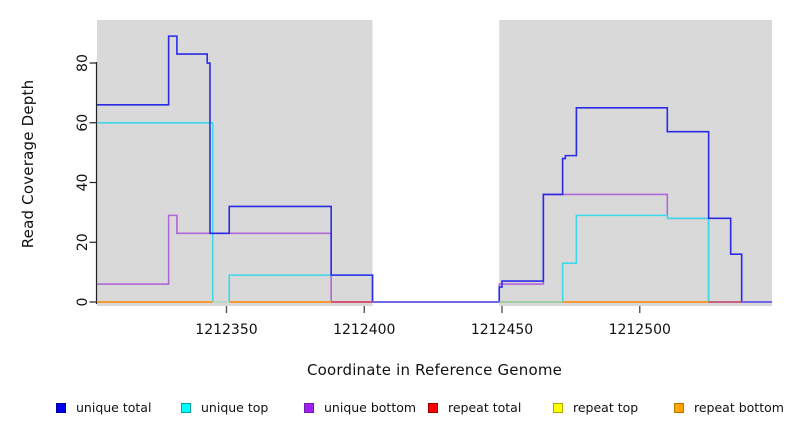 This screenshot has height=432, width=792. What do you see at coordinates (502, 330) in the screenshot?
I see `x-tick-label: 1212450` at bounding box center [502, 330].